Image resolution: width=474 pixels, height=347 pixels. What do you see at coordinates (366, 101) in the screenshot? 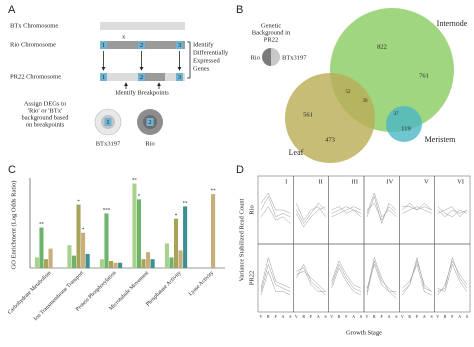
I see `count: 39` at bounding box center [366, 101].